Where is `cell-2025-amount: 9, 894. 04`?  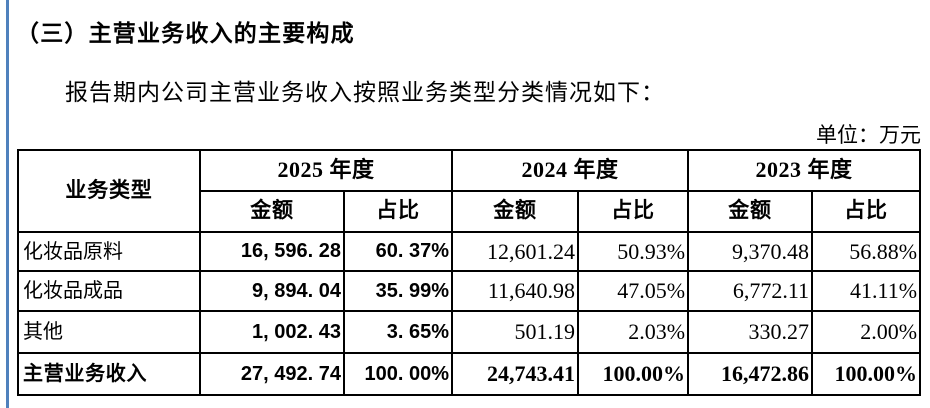
cell-2025-amount: 9, 894. 04 is located at coordinates (272, 291).